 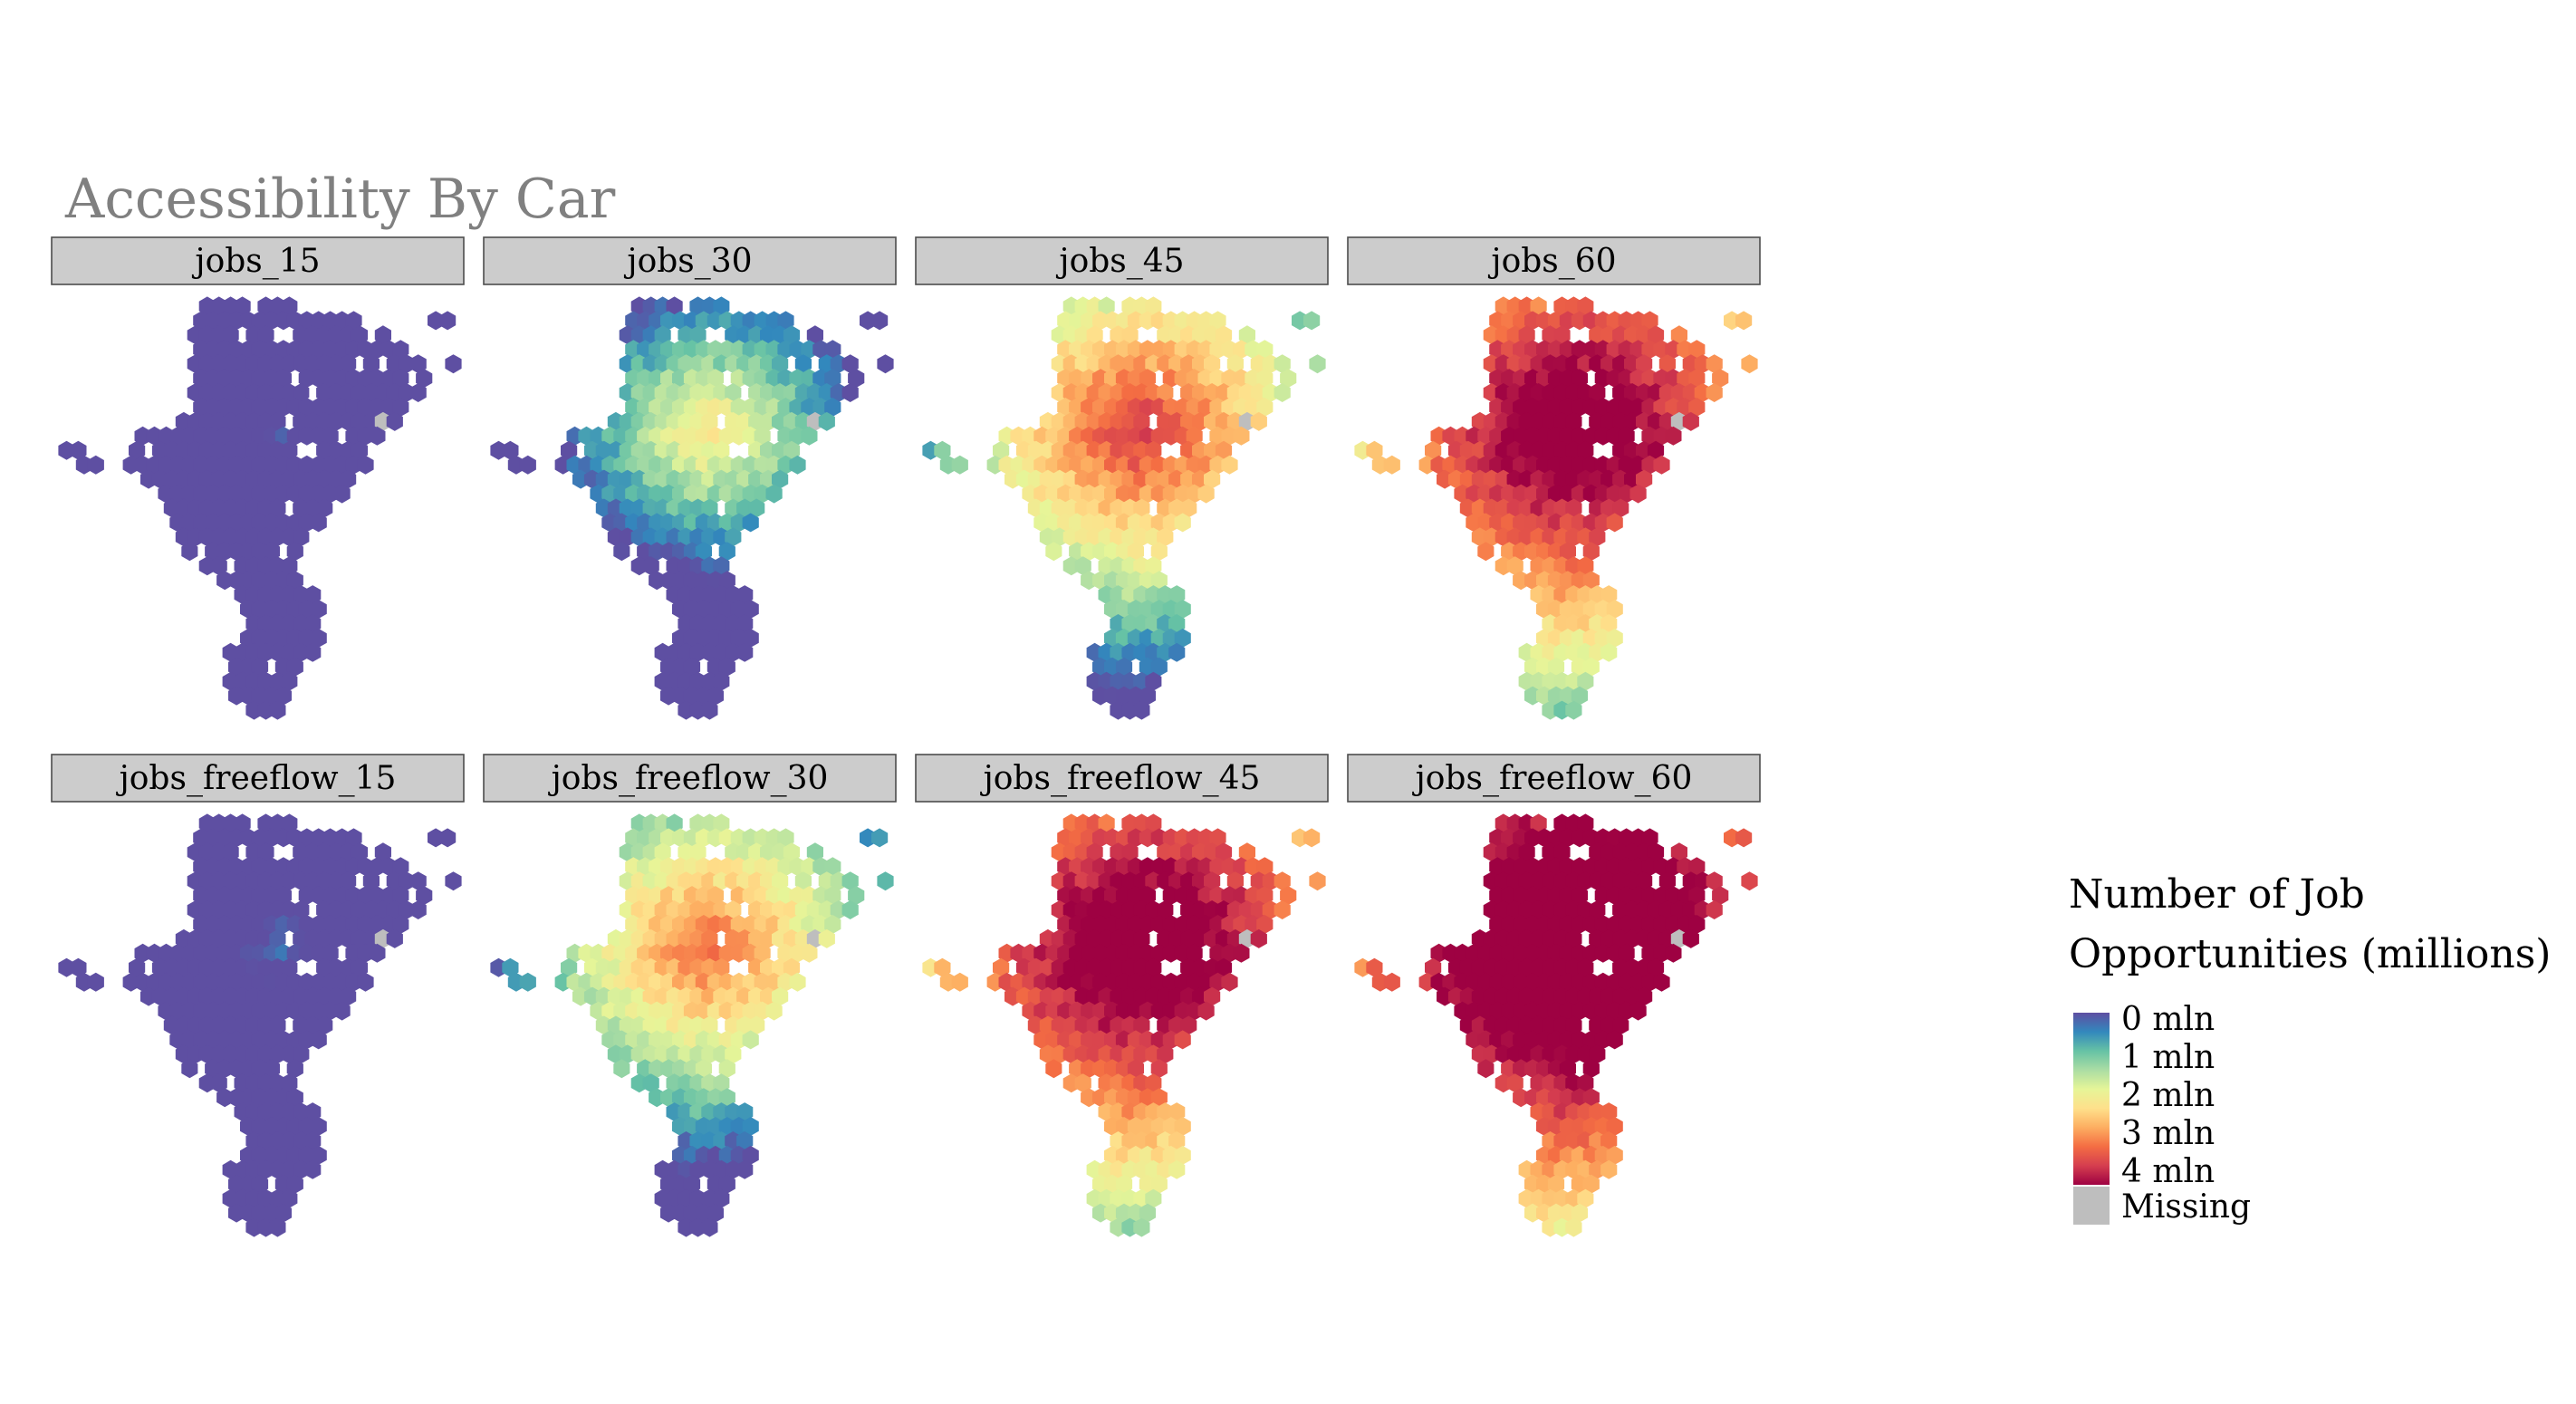 I want to click on facet-jobs-freeflow-45: jobs_freeflow_45, so click(x=1122, y=995).